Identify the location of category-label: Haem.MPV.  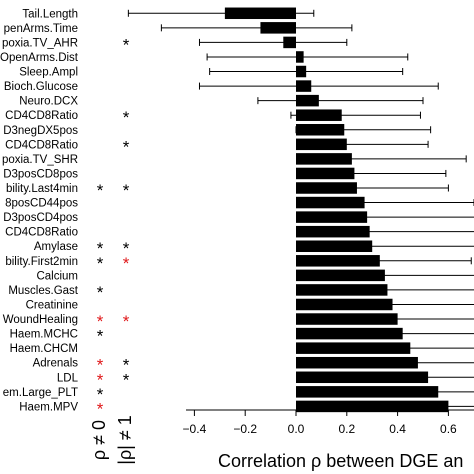
(48, 407).